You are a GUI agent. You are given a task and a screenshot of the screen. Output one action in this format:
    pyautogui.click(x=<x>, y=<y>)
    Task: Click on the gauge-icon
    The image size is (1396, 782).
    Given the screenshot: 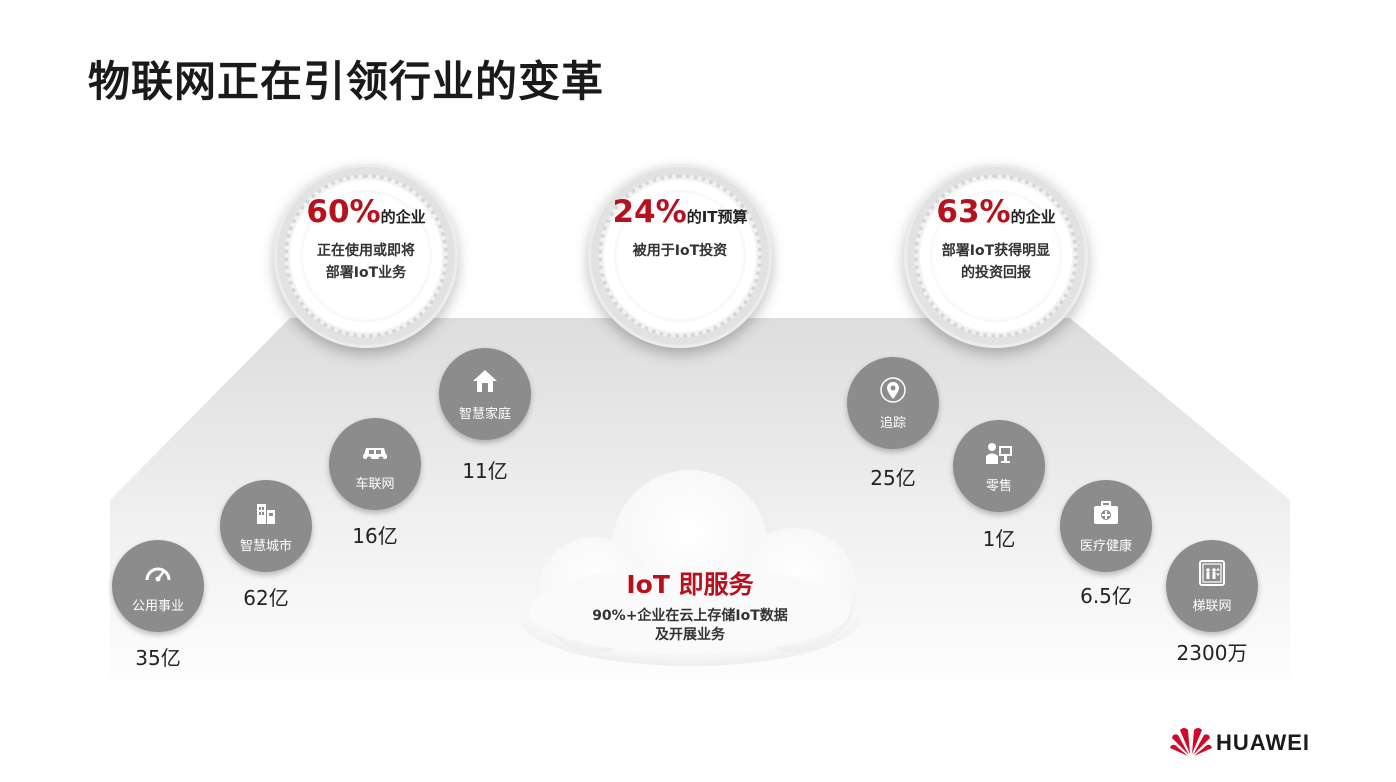 What is the action you would take?
    pyautogui.click(x=158, y=574)
    